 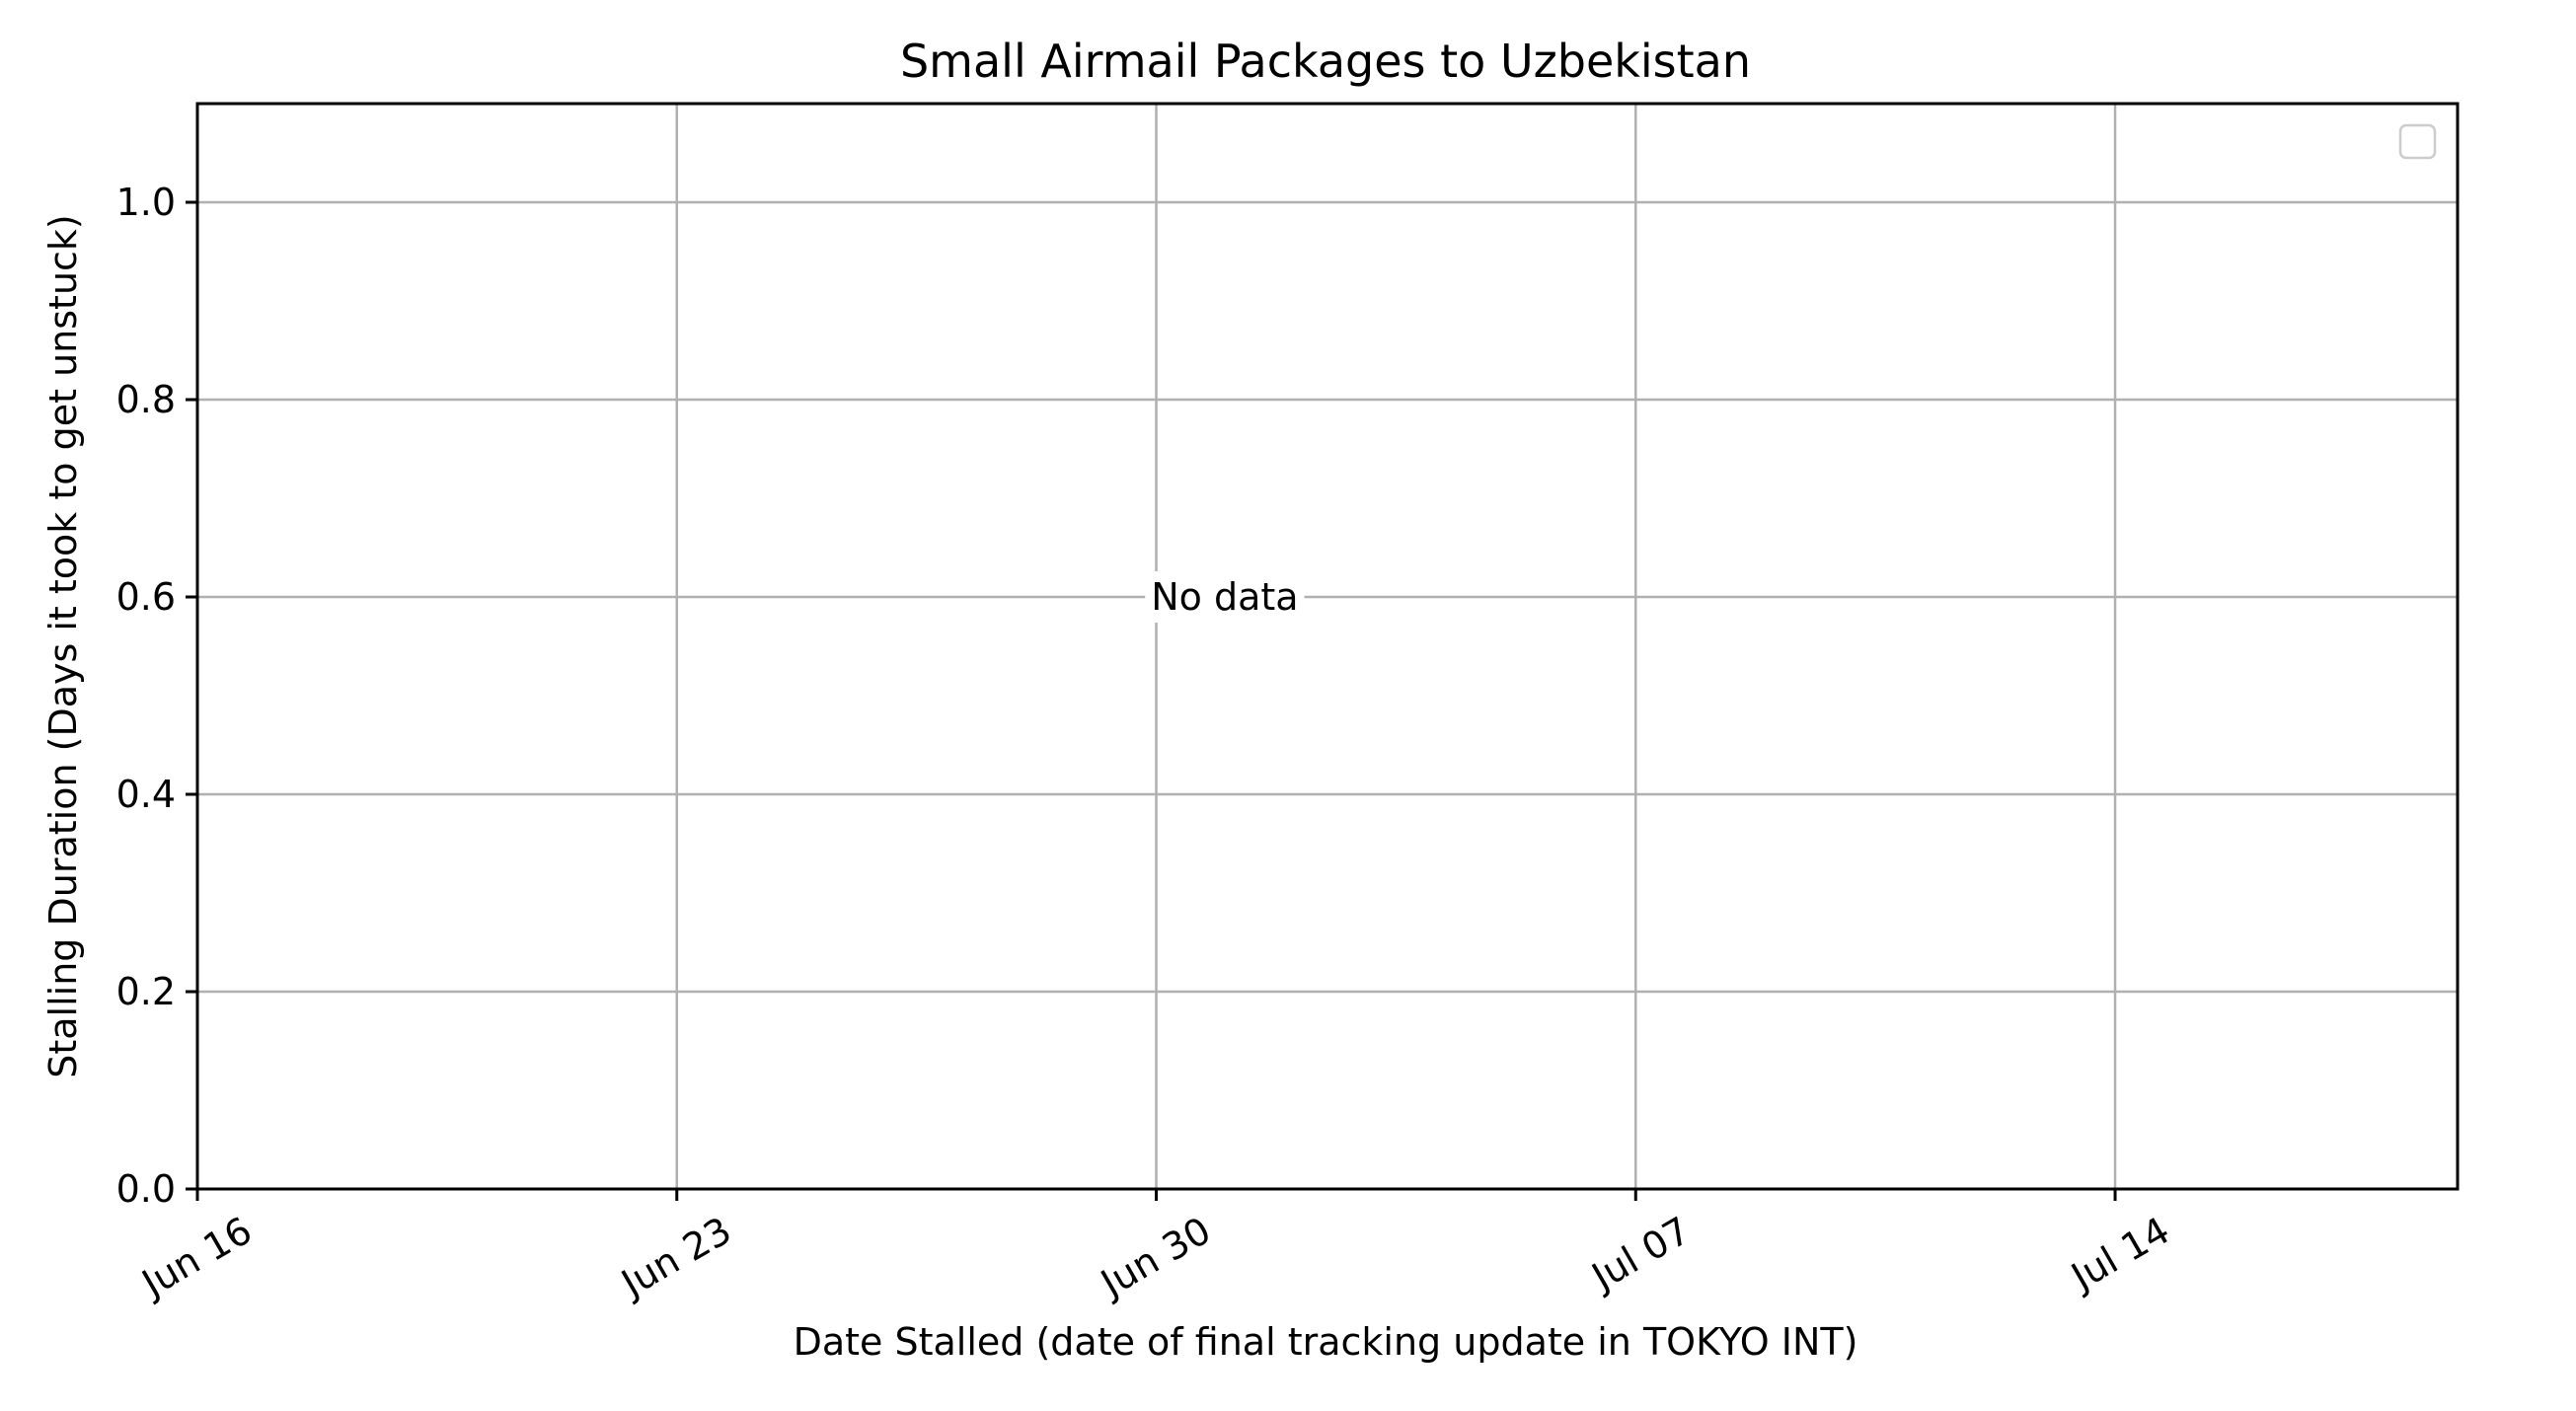 What do you see at coordinates (196, 1257) in the screenshot?
I see `x-tick-label: Jun 16` at bounding box center [196, 1257].